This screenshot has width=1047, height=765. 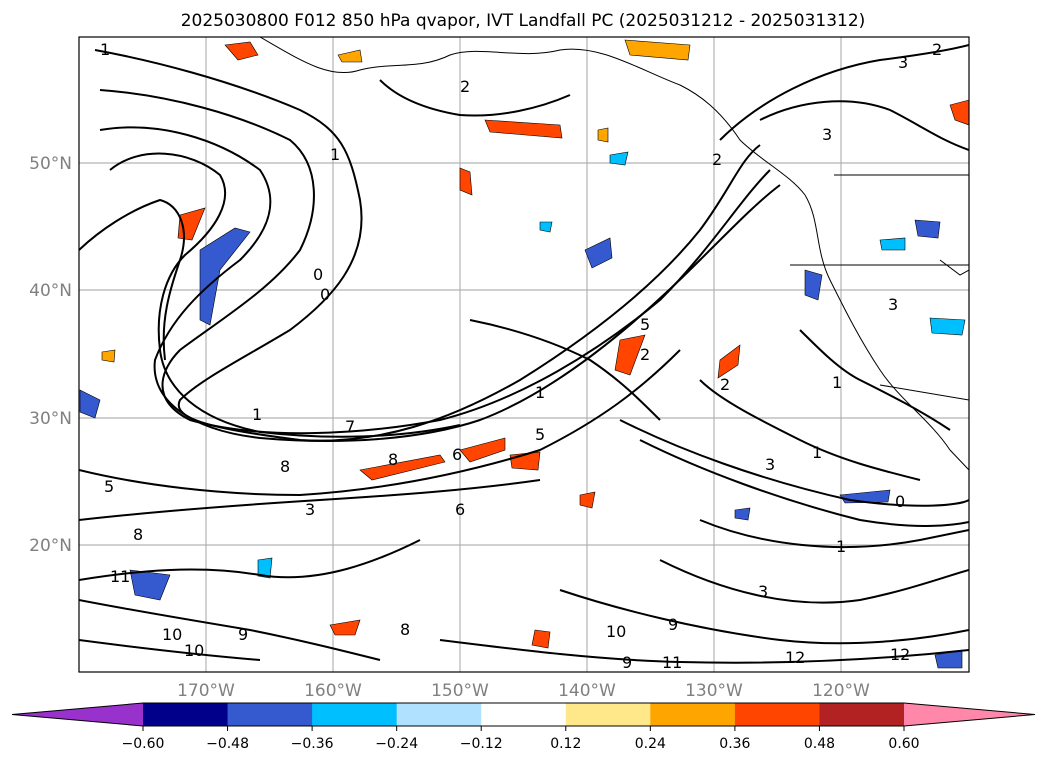 I want to click on contour-label: 5, so click(x=645, y=324).